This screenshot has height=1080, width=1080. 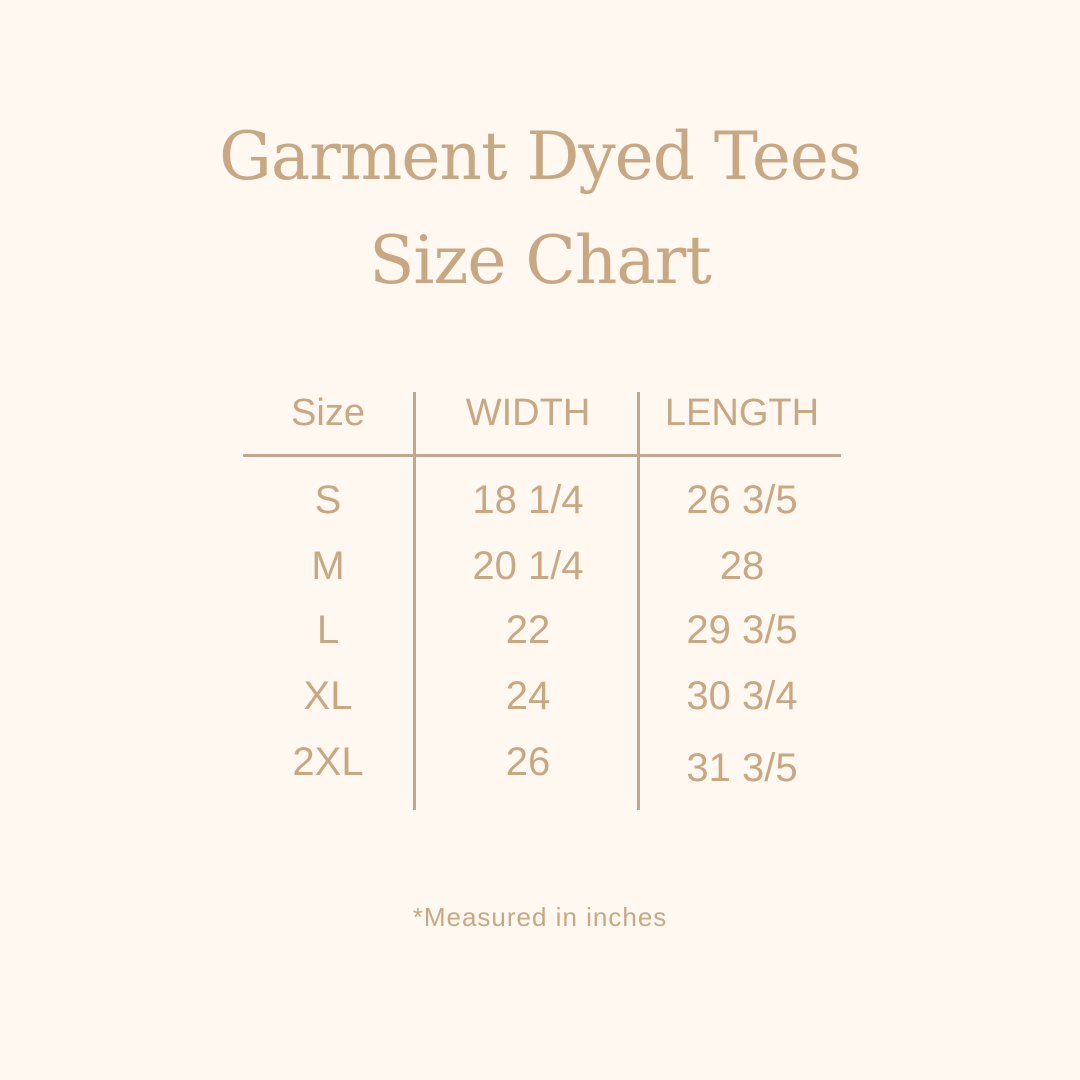 I want to click on table-cell: S, so click(x=328, y=500).